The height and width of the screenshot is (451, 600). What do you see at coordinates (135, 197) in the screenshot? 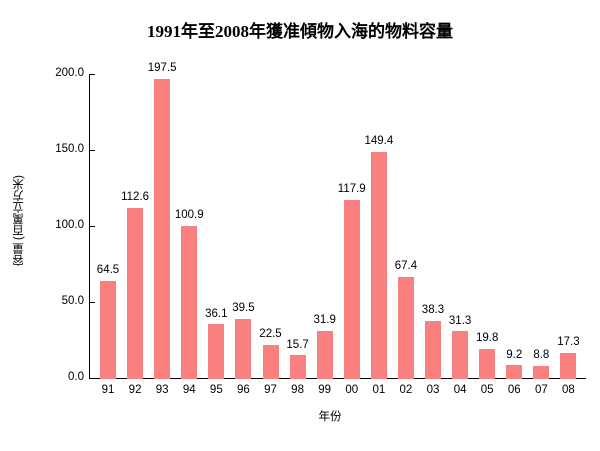
I see `bar-value-label: 112.6` at bounding box center [135, 197].